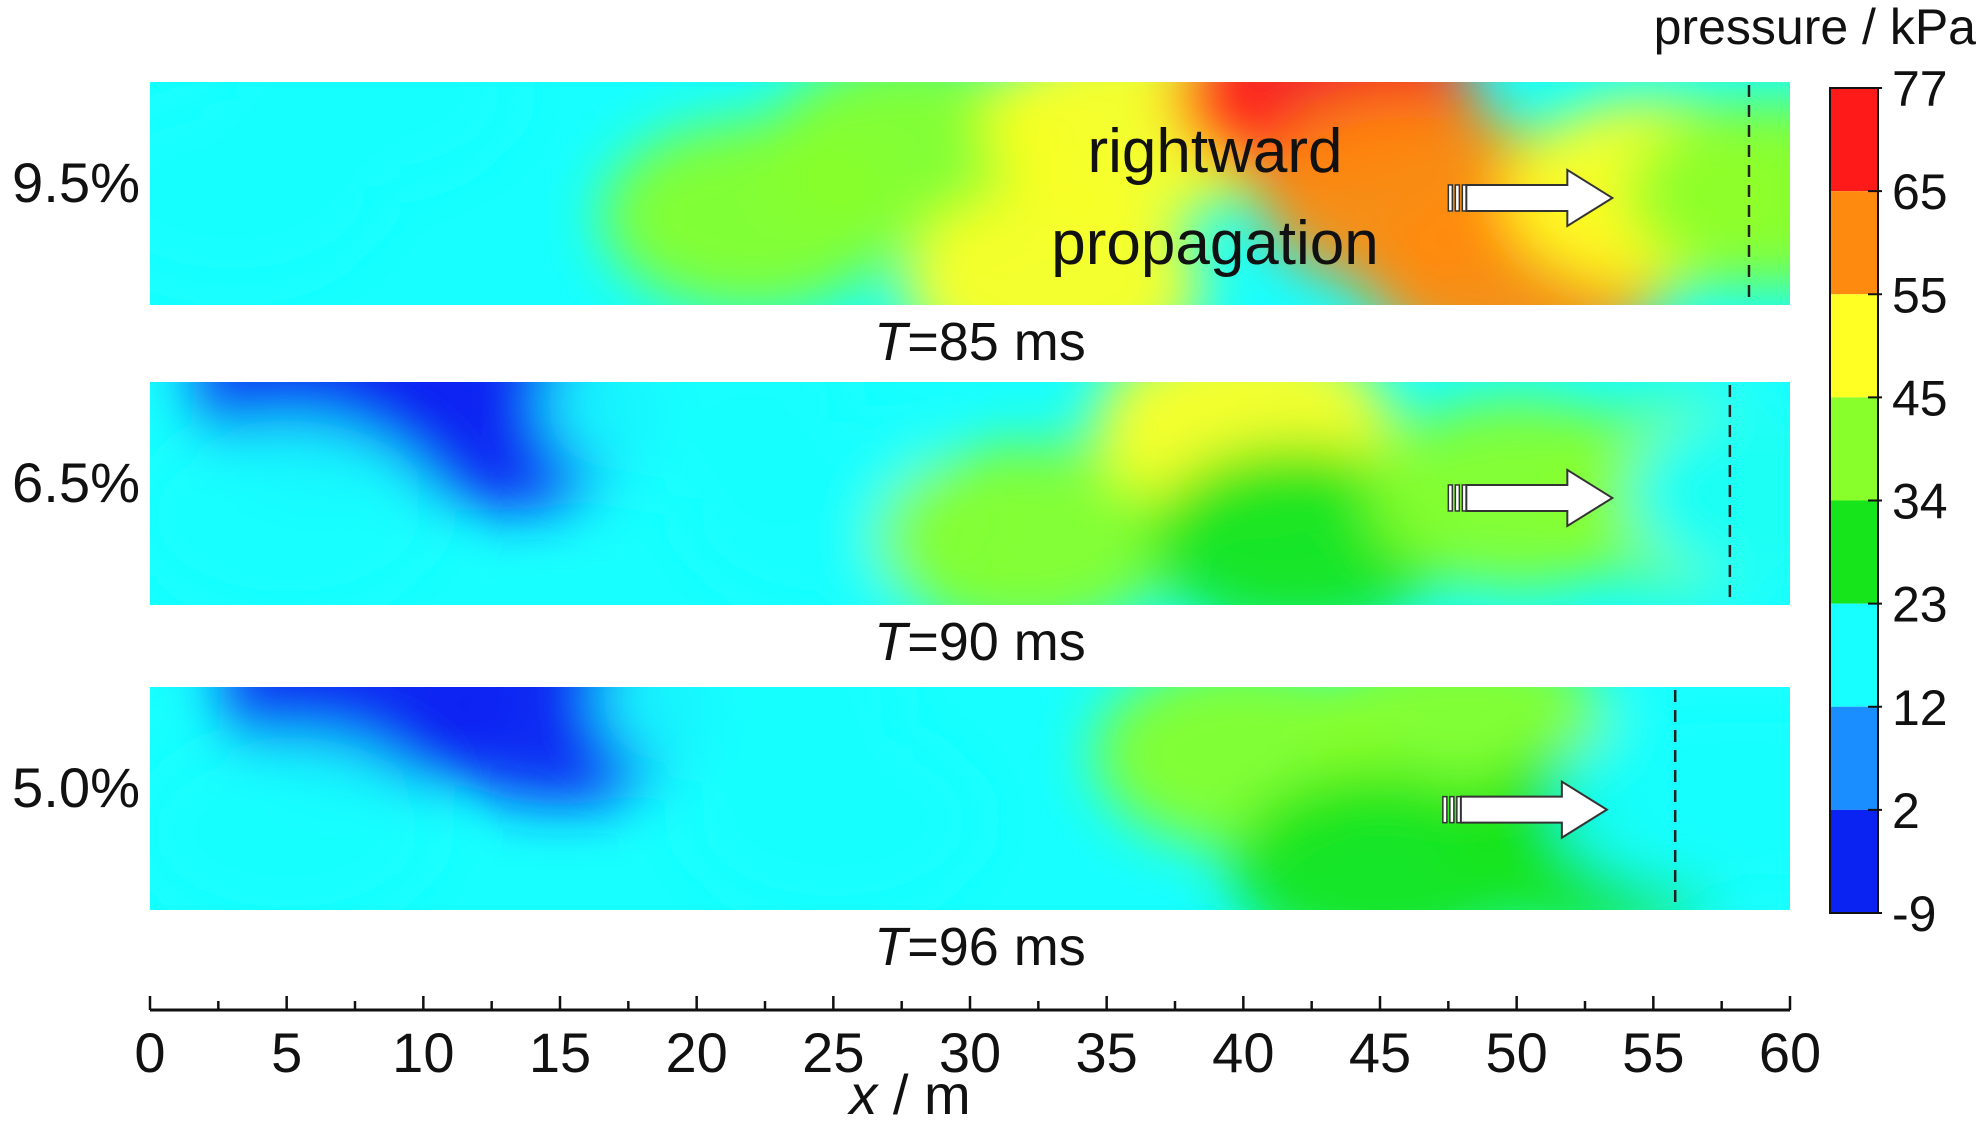 This screenshot has height=1122, width=1984. I want to click on x-tick-label: 40, so click(1243, 1052).